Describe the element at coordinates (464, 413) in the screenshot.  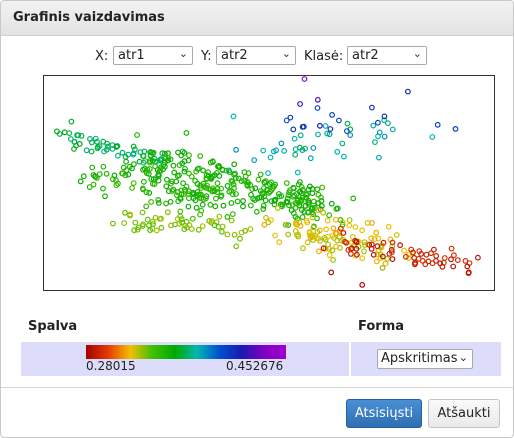
I see `cancel-button: Atšaukti` at that location.